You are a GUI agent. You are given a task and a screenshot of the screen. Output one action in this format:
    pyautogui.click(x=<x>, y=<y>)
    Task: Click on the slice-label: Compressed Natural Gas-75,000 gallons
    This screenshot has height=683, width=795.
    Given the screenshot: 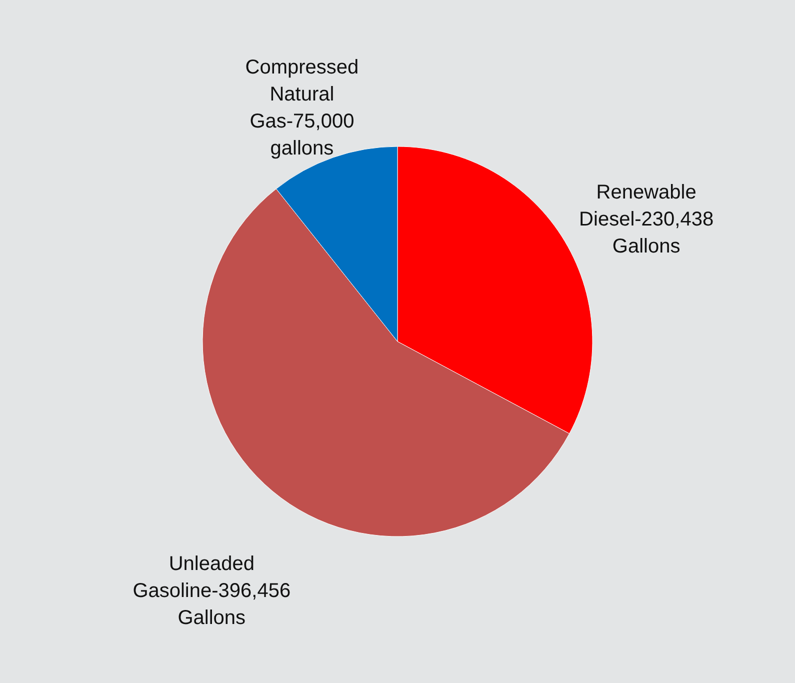 What is the action you would take?
    pyautogui.click(x=302, y=108)
    